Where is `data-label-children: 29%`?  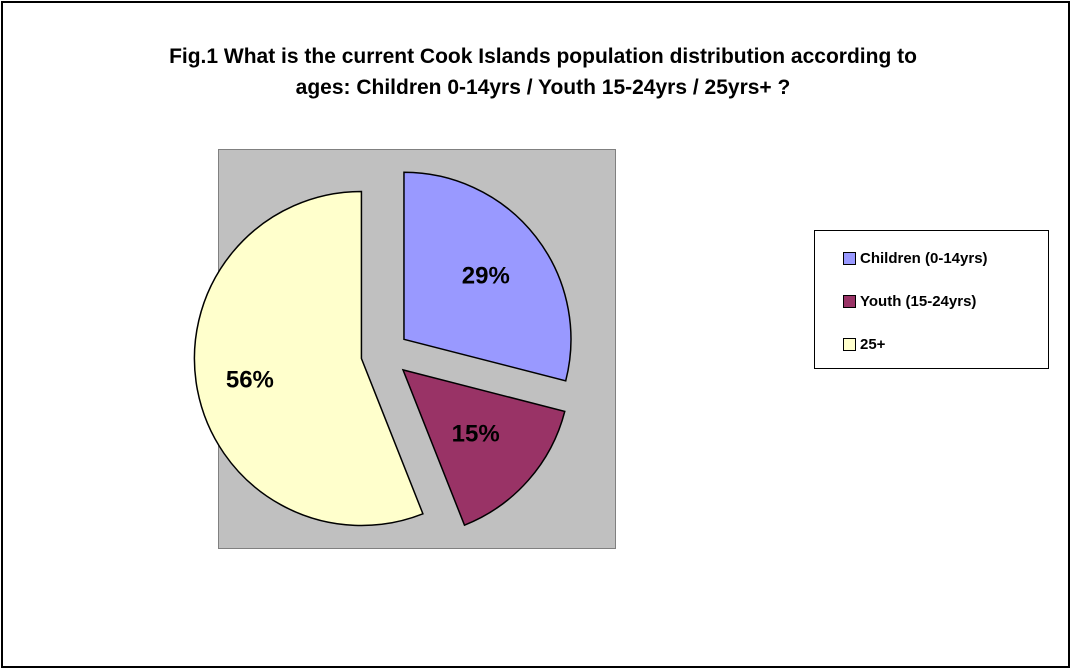 data-label-children: 29% is located at coordinates (486, 275).